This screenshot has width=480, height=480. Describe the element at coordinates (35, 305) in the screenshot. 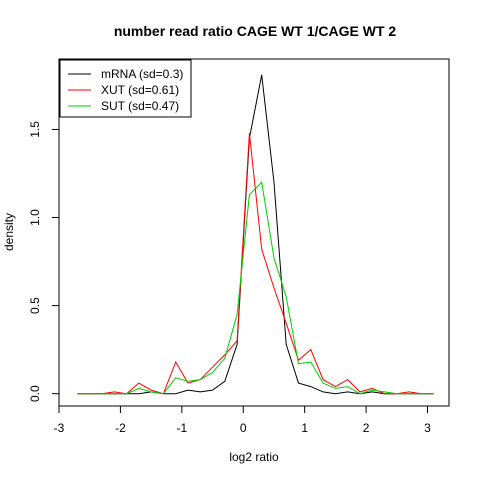

I see `y-tick-label: 0.5` at that location.